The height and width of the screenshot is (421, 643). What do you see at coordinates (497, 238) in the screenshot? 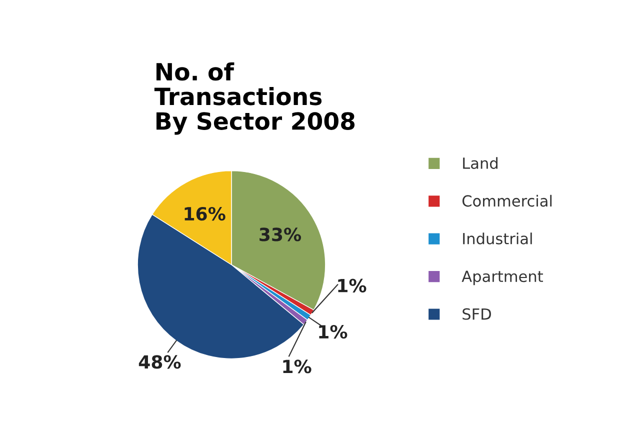
I see `legend-label: Industrial` at bounding box center [497, 238].